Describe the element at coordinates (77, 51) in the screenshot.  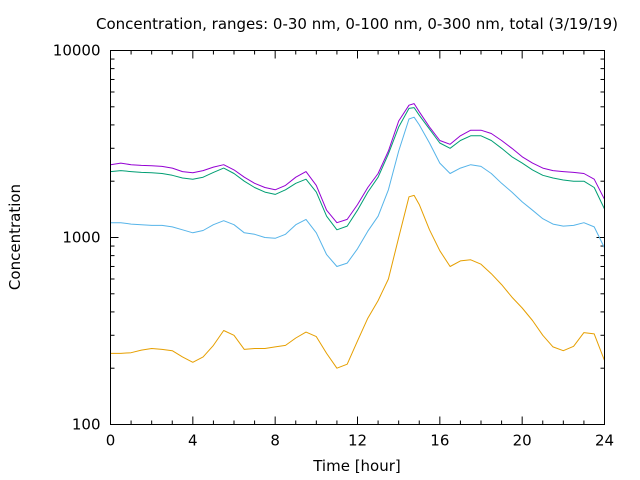
I see `y-tick-label: 10000` at that location.